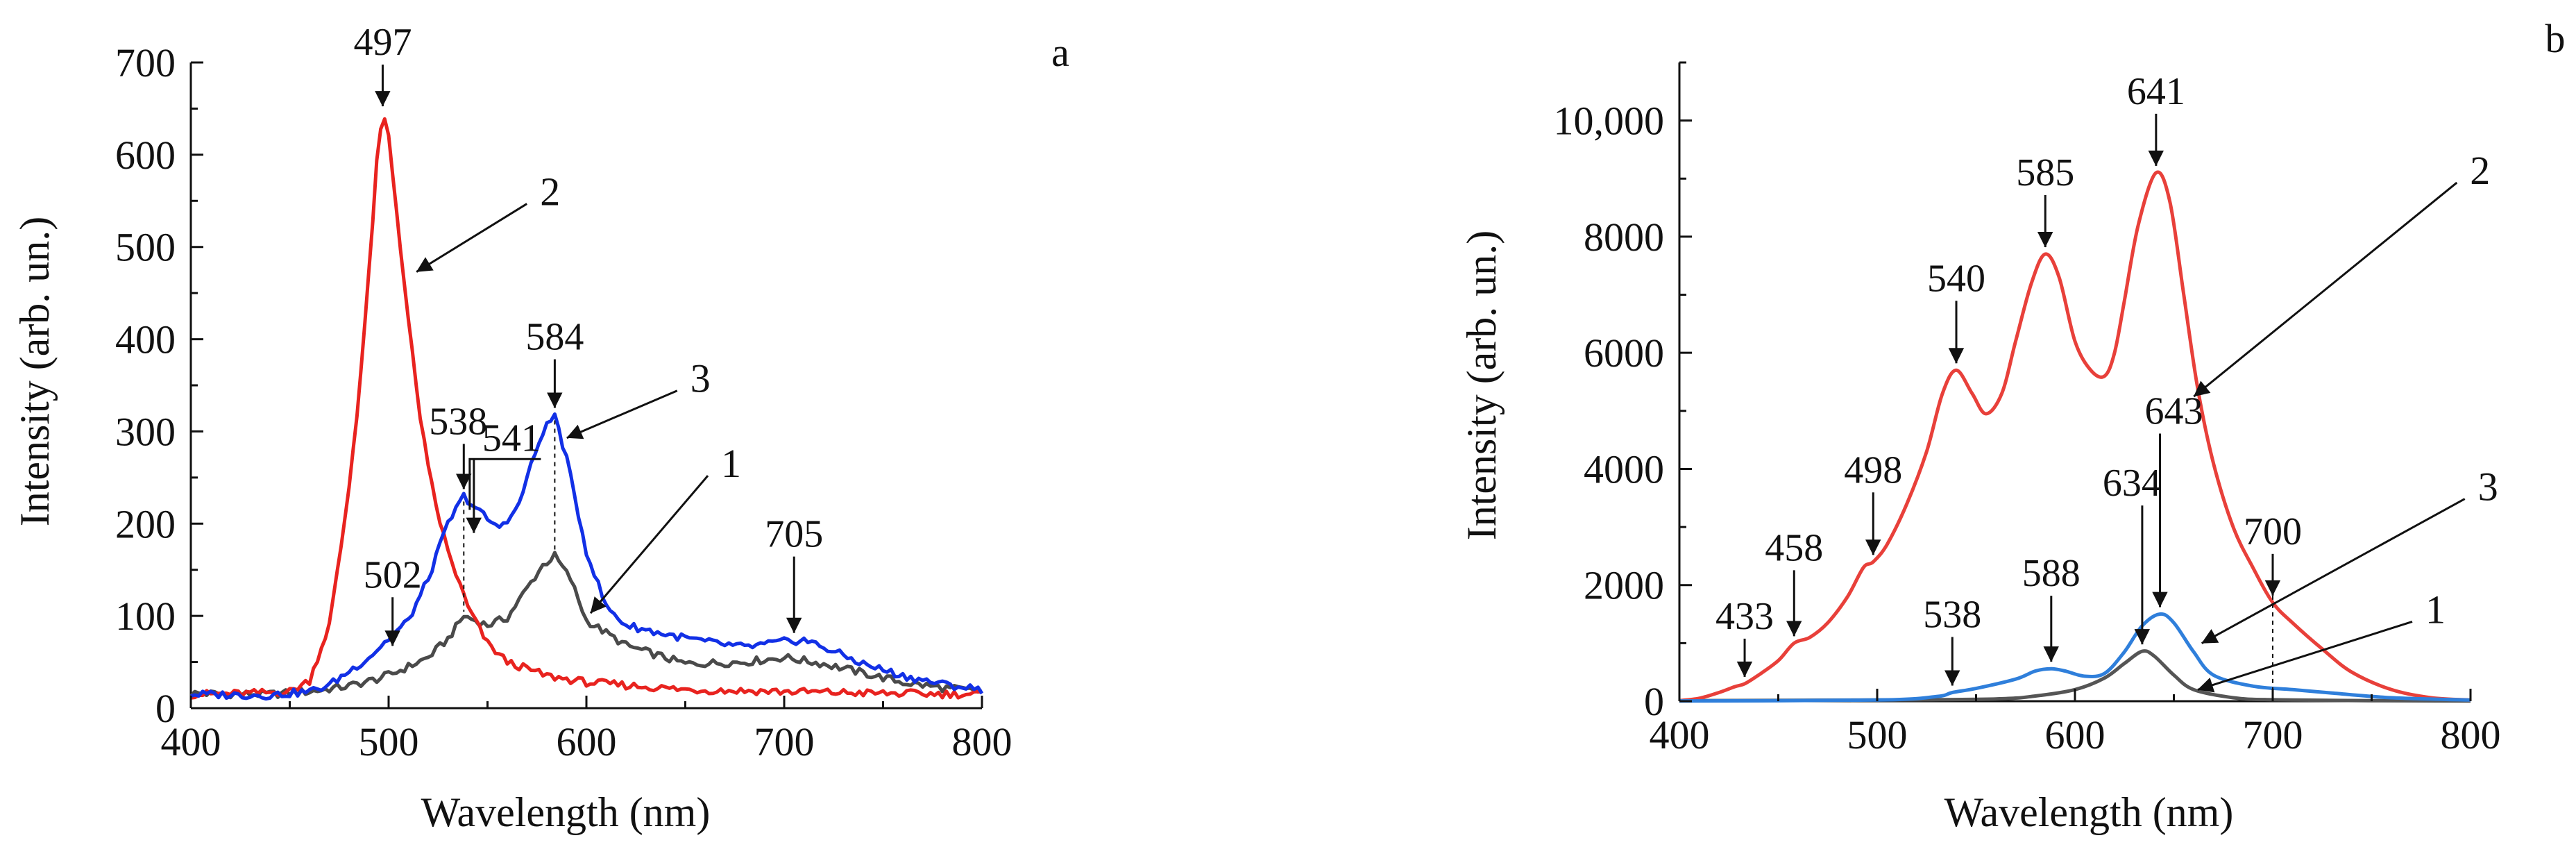  What do you see at coordinates (794, 574) in the screenshot?
I see `peak-annotation-705: 705` at bounding box center [794, 574].